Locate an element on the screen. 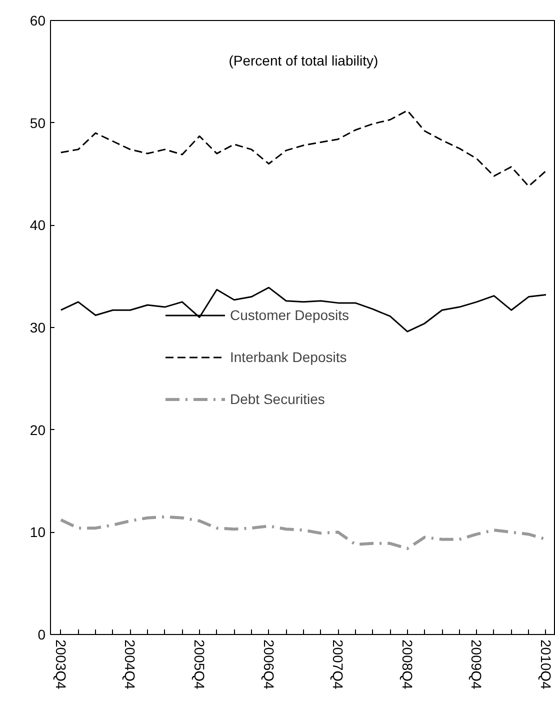 The width and height of the screenshot is (555, 704). x-tick-label: 2008Q4 is located at coordinates (407, 665).